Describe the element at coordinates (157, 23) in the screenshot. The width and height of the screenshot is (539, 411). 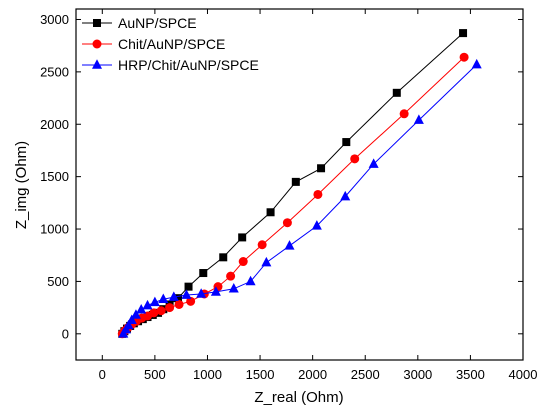
I see `legend-label: AuNP/SPCE` at that location.